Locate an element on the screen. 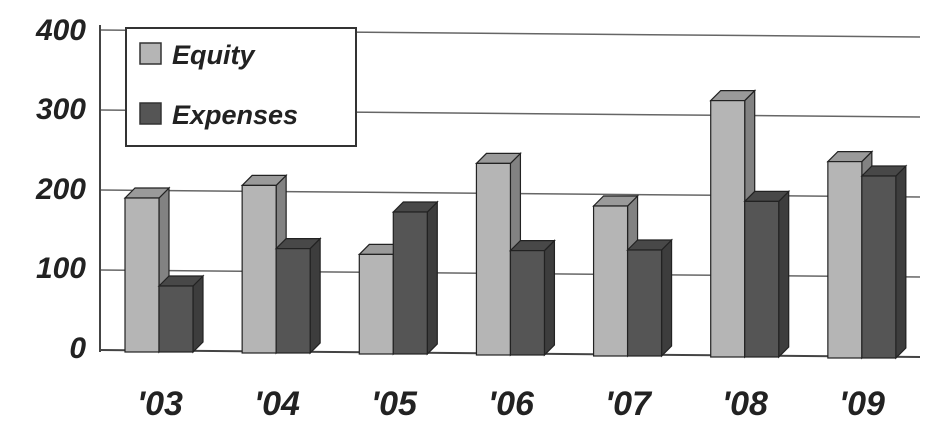 This screenshot has height=424, width=925. legend-swatch-expenses is located at coordinates (150, 113).